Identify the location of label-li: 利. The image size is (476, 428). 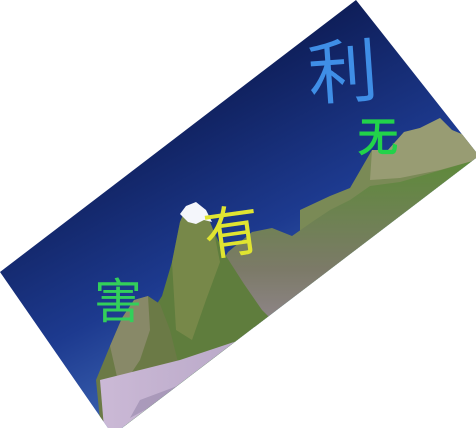
(343, 73).